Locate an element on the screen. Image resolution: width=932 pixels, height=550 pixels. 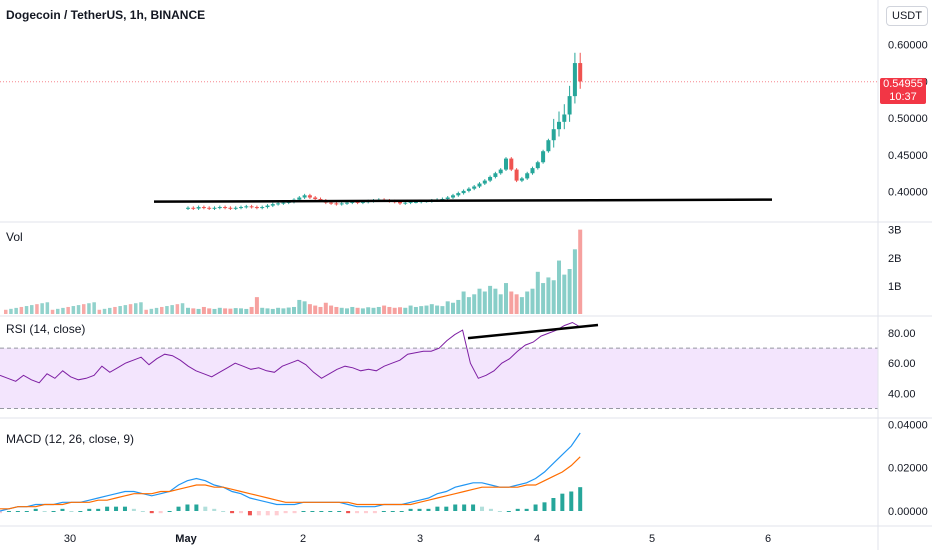
price-axis-tick: 0.60000 is located at coordinates (908, 46).